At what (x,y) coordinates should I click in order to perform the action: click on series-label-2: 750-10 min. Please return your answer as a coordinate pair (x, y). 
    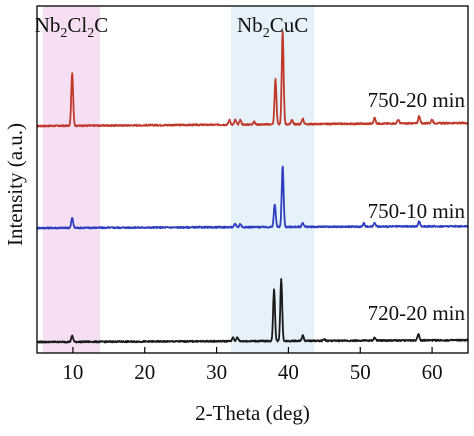
    Looking at the image, I should click on (417, 211).